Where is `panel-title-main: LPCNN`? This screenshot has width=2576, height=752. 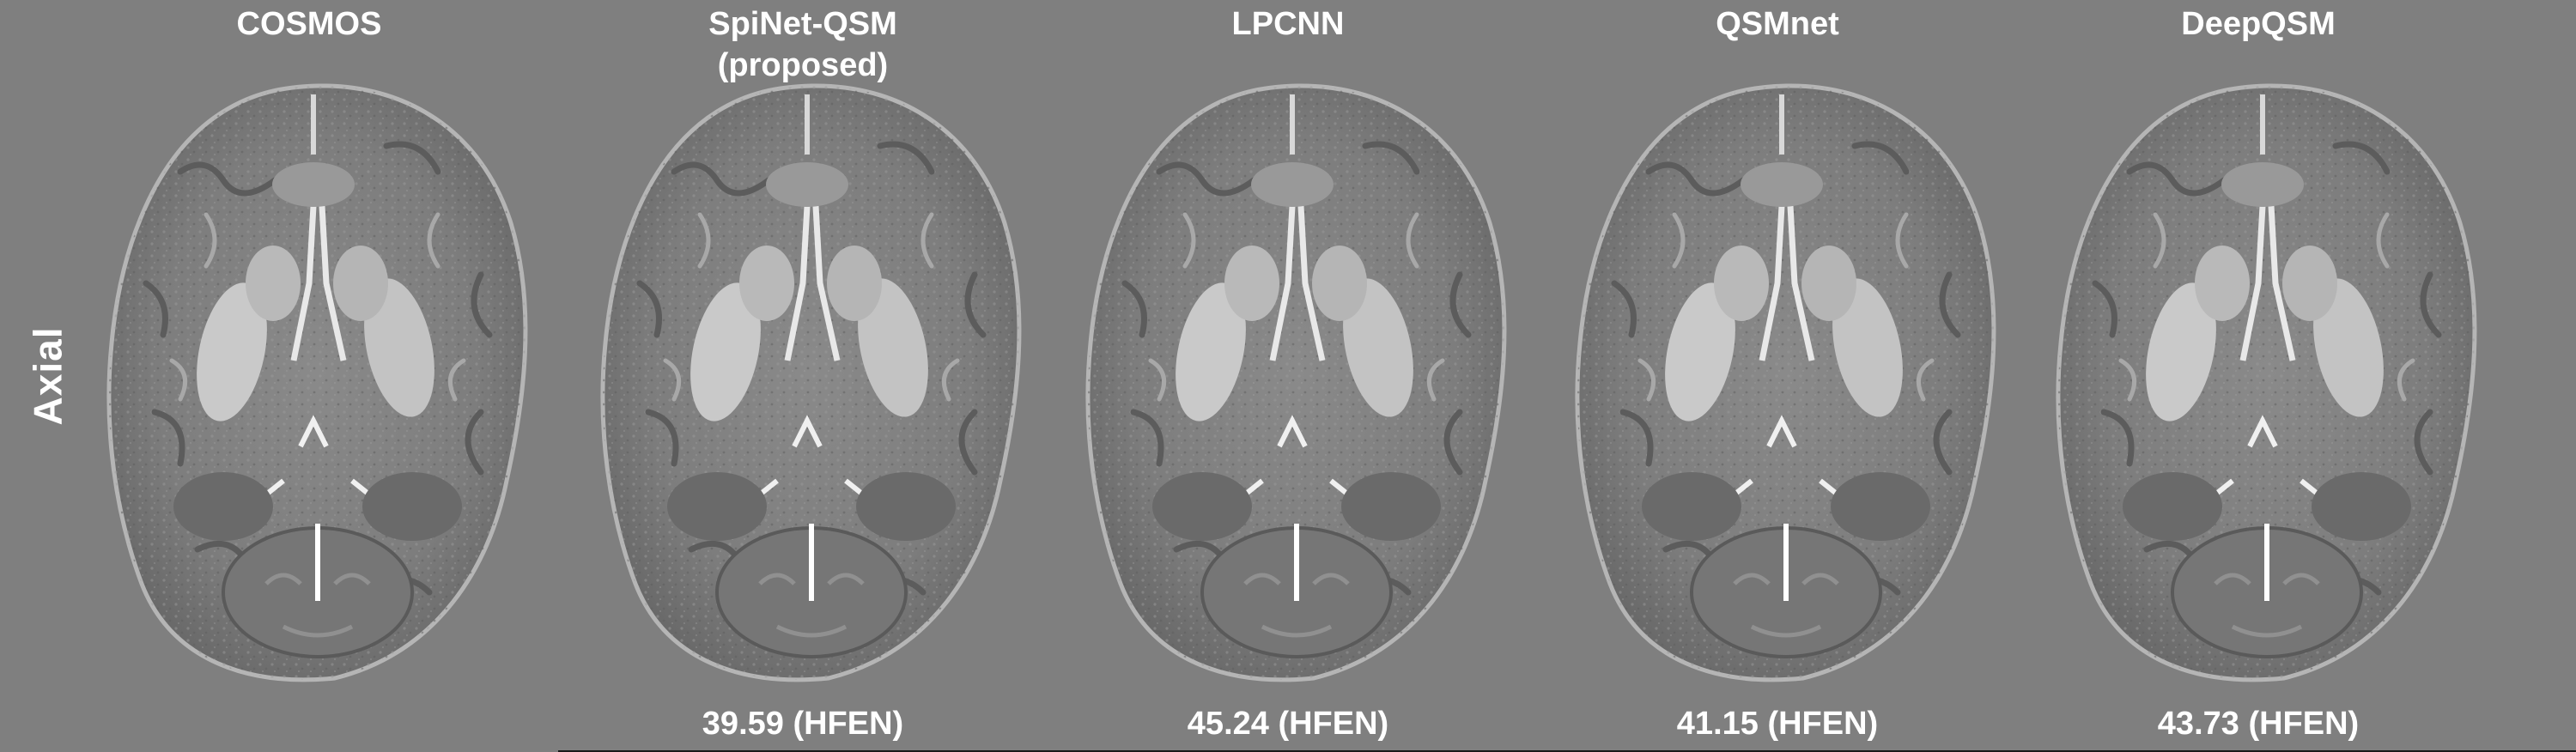 panel-title-main: LPCNN is located at coordinates (1288, 24).